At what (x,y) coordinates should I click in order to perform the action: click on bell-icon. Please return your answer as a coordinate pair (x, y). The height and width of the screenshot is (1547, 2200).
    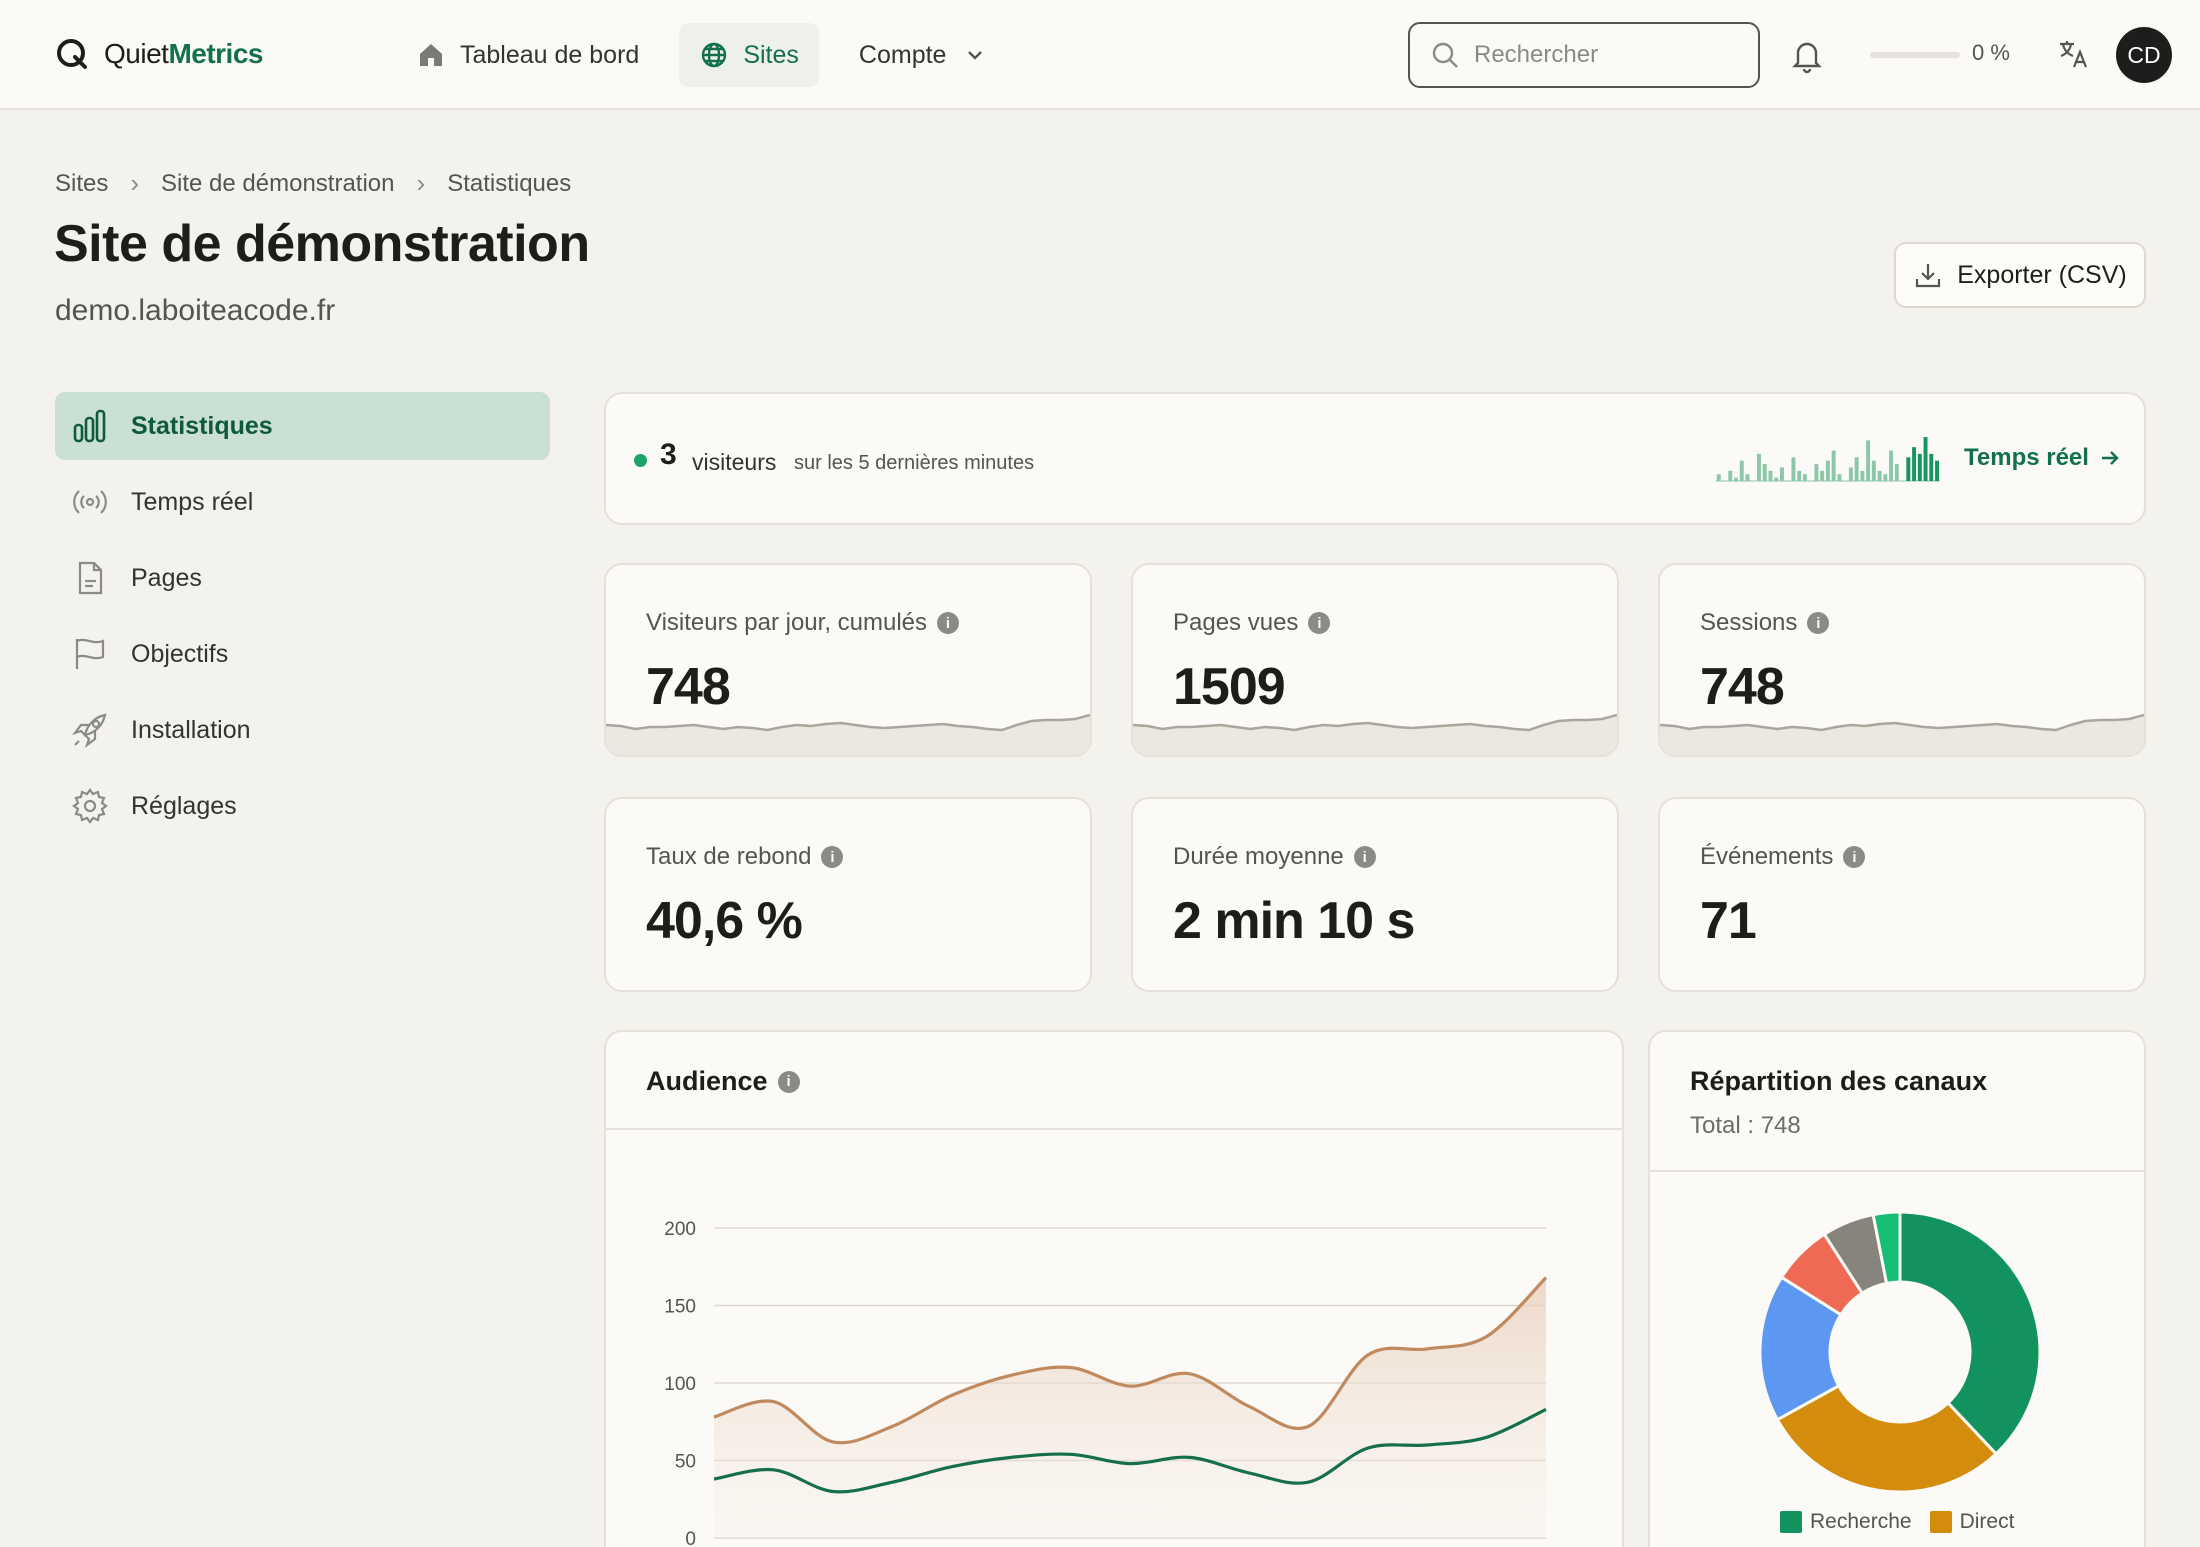
    Looking at the image, I should click on (1807, 55).